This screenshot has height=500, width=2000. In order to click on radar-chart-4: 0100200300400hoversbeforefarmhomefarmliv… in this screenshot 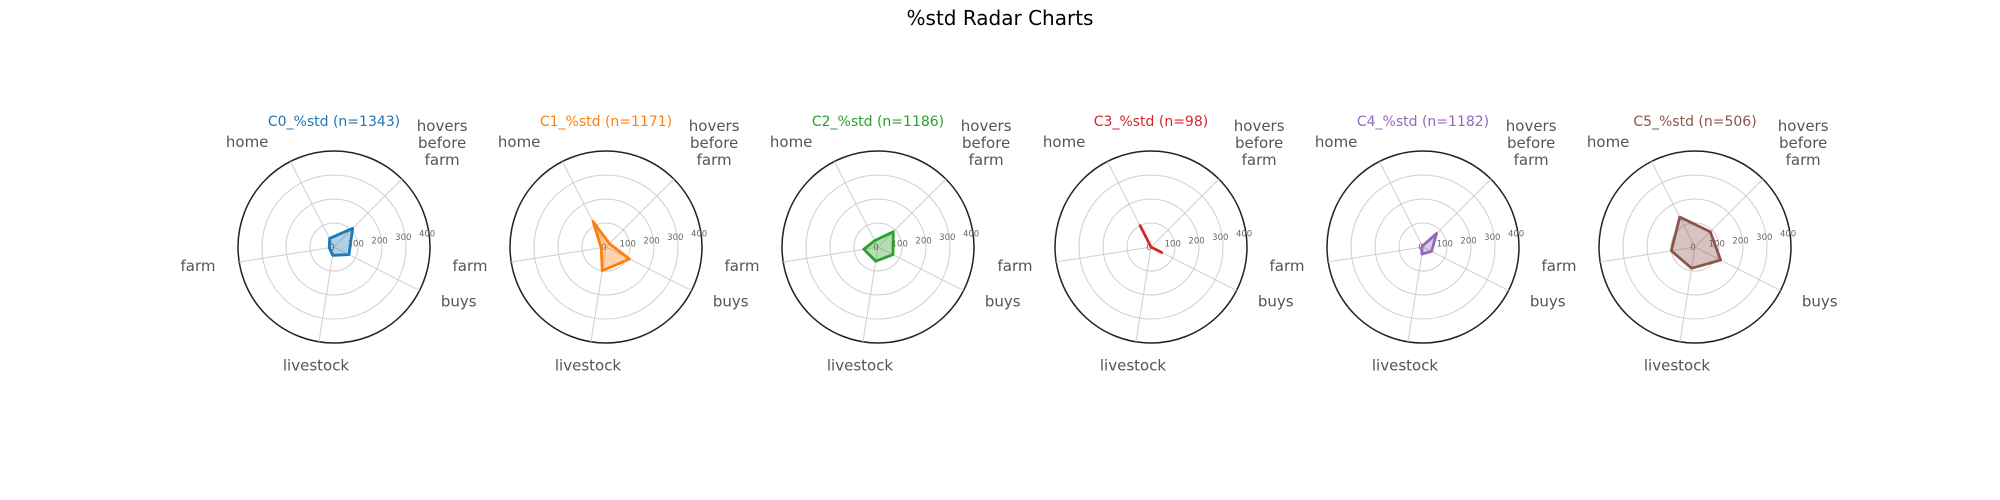, I will do `click(1417, 244)`.